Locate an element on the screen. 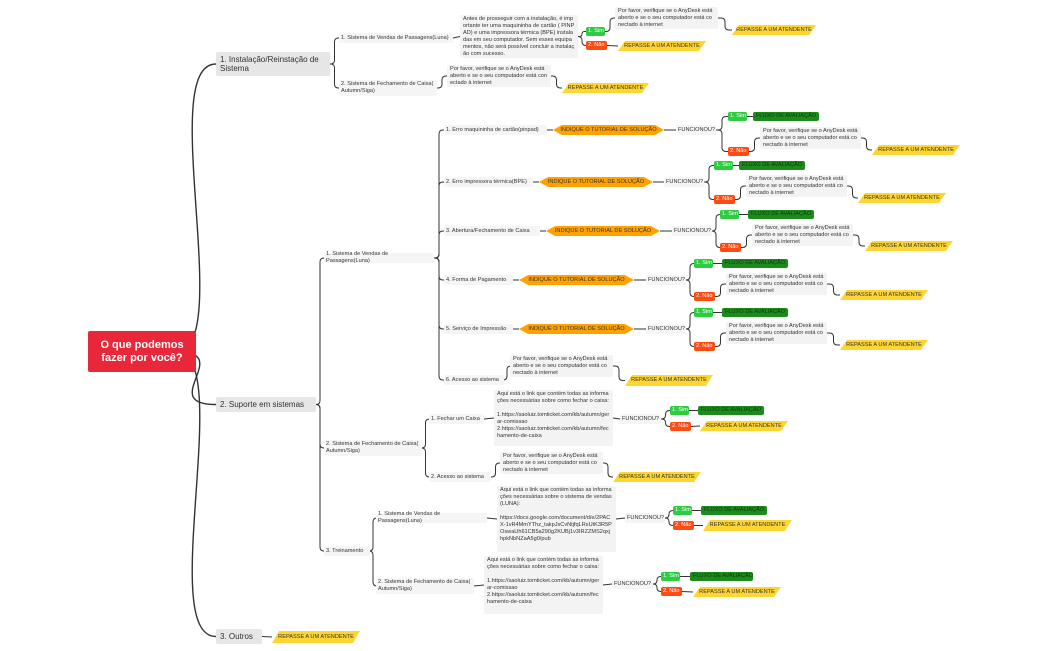 The width and height of the screenshot is (1050, 651). topic-suporte-item: 1. Erro maquininha de cartão(pinpad) is located at coordinates (495, 130).